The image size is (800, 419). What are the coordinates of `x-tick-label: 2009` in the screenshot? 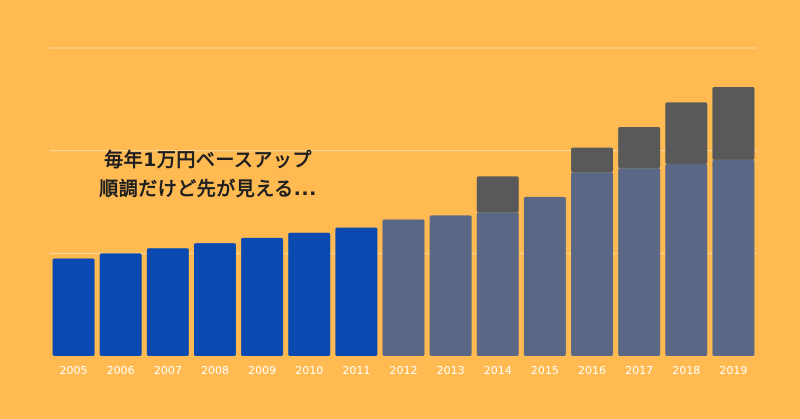 It's located at (262, 370).